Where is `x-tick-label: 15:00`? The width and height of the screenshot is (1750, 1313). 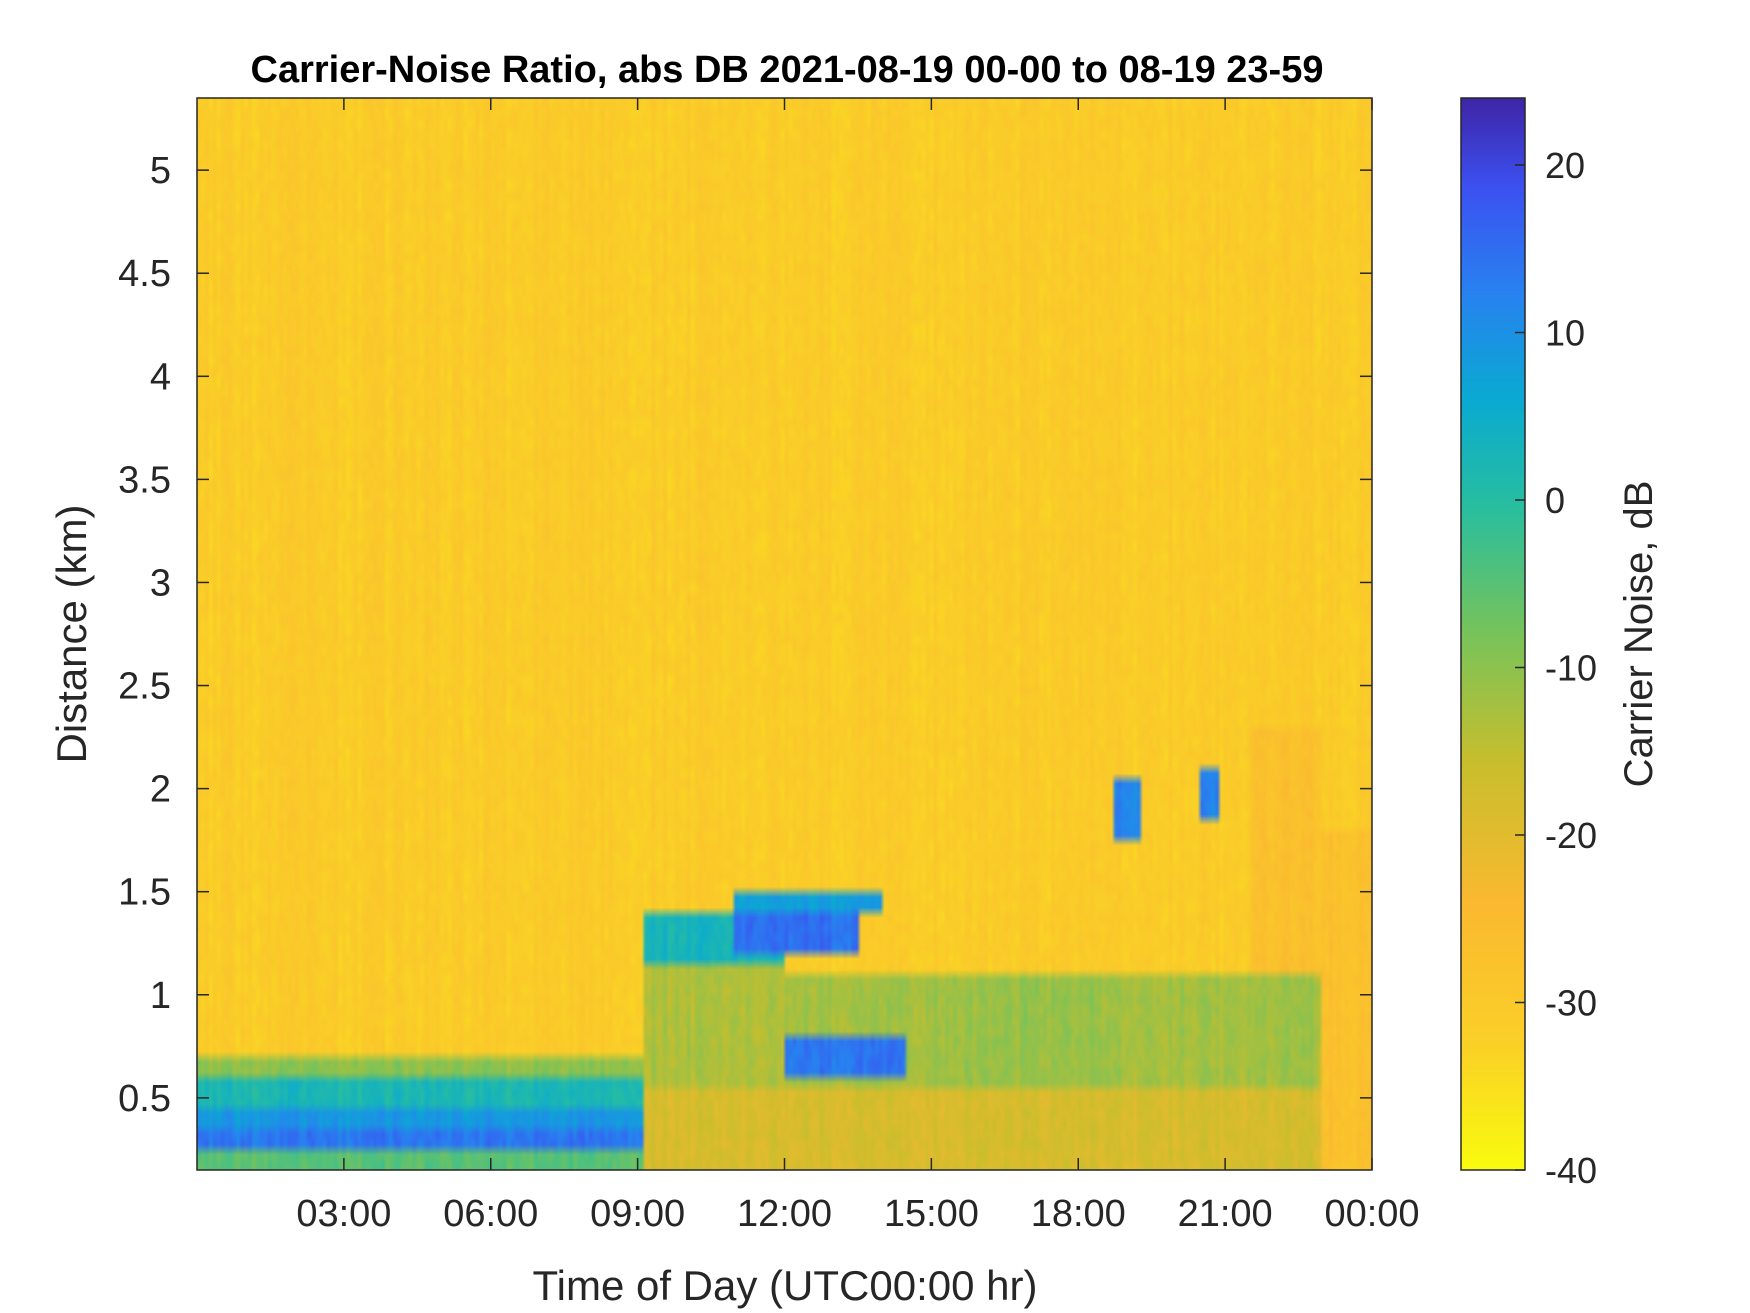
x-tick-label: 15:00 is located at coordinates (931, 1214).